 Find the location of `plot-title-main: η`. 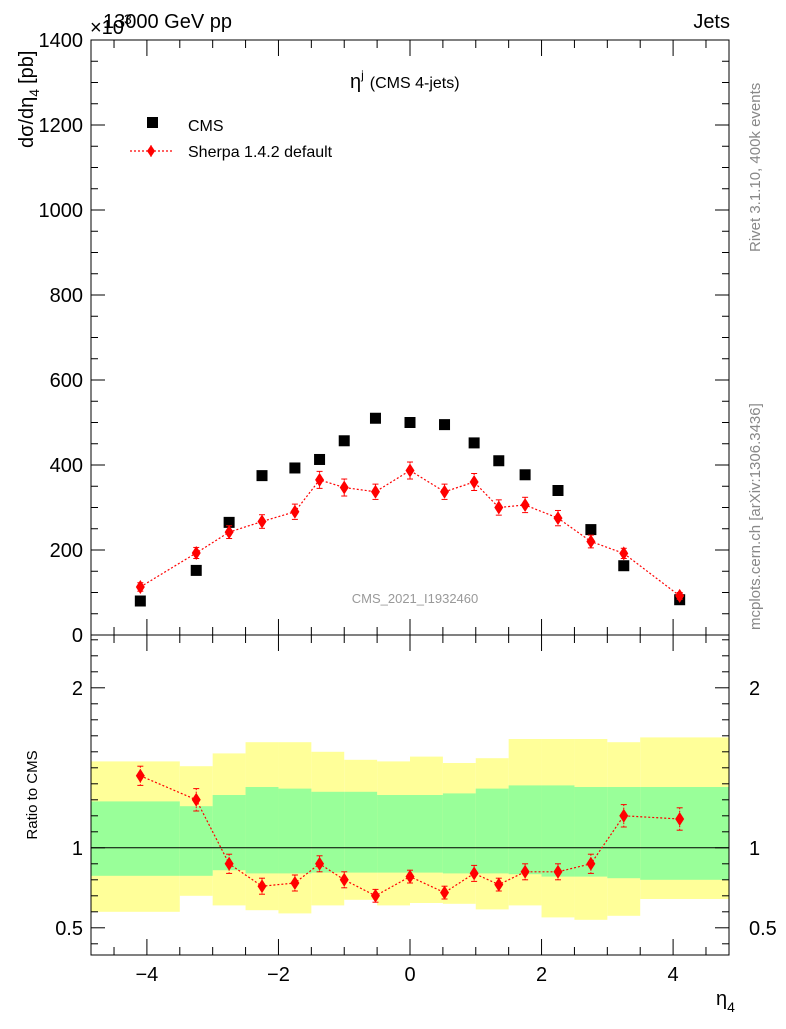

plot-title-main: η is located at coordinates (355, 82).